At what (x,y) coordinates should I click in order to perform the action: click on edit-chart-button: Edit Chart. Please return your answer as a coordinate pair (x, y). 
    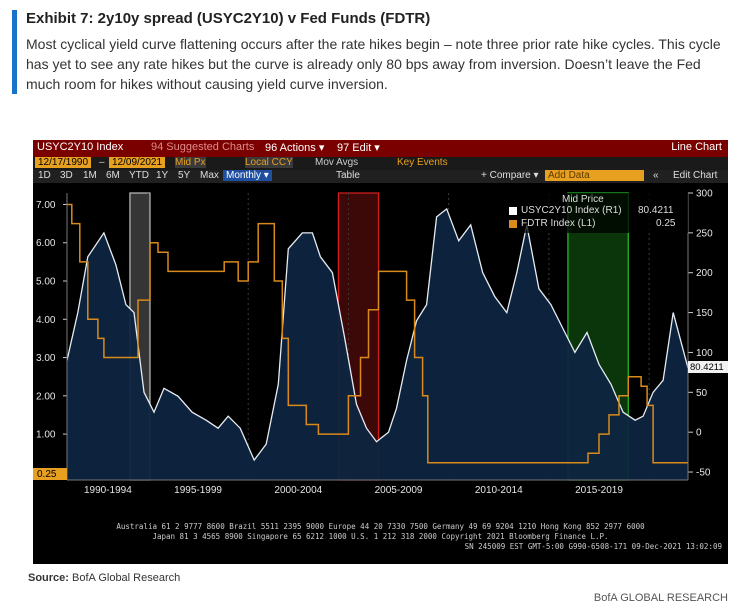
    Looking at the image, I should click on (695, 175).